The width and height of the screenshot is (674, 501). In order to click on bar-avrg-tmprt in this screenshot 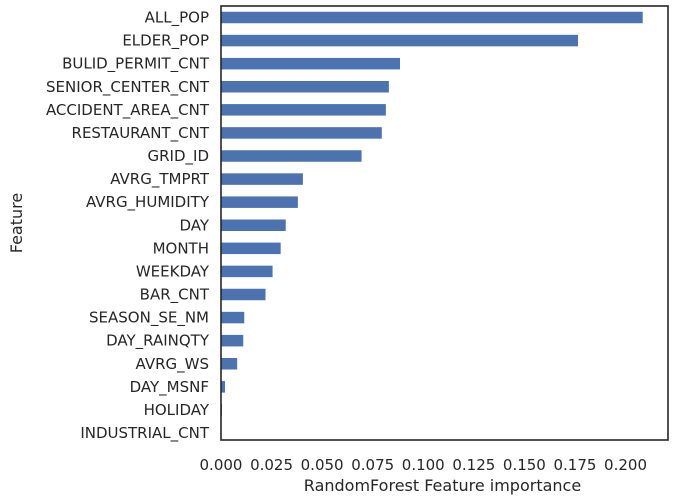, I will do `click(262, 179)`.